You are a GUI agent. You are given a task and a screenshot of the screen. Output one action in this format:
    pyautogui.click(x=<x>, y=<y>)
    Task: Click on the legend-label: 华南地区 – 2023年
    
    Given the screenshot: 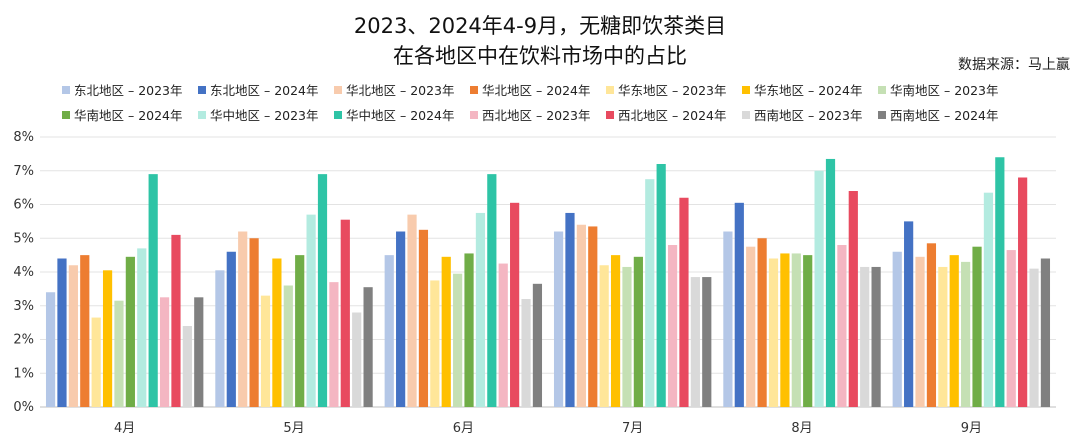 What is the action you would take?
    pyautogui.click(x=944, y=90)
    